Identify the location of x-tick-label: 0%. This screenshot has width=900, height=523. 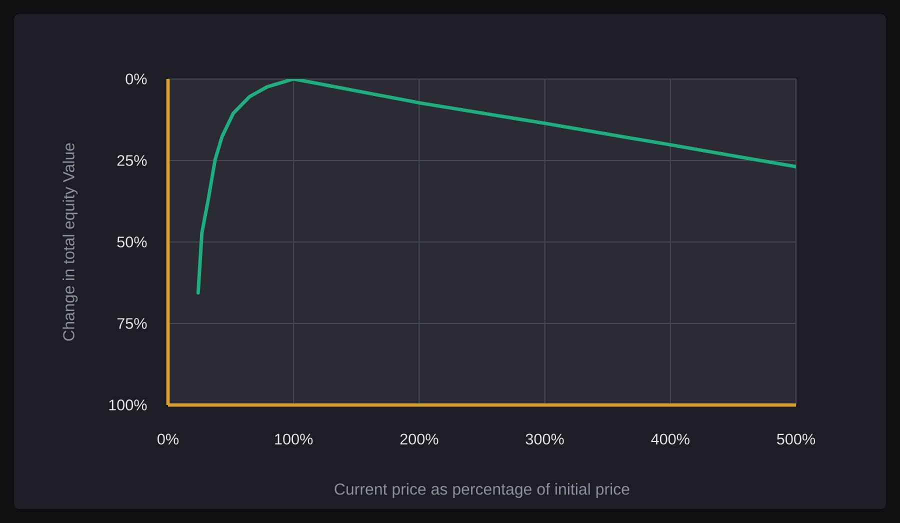
(168, 439).